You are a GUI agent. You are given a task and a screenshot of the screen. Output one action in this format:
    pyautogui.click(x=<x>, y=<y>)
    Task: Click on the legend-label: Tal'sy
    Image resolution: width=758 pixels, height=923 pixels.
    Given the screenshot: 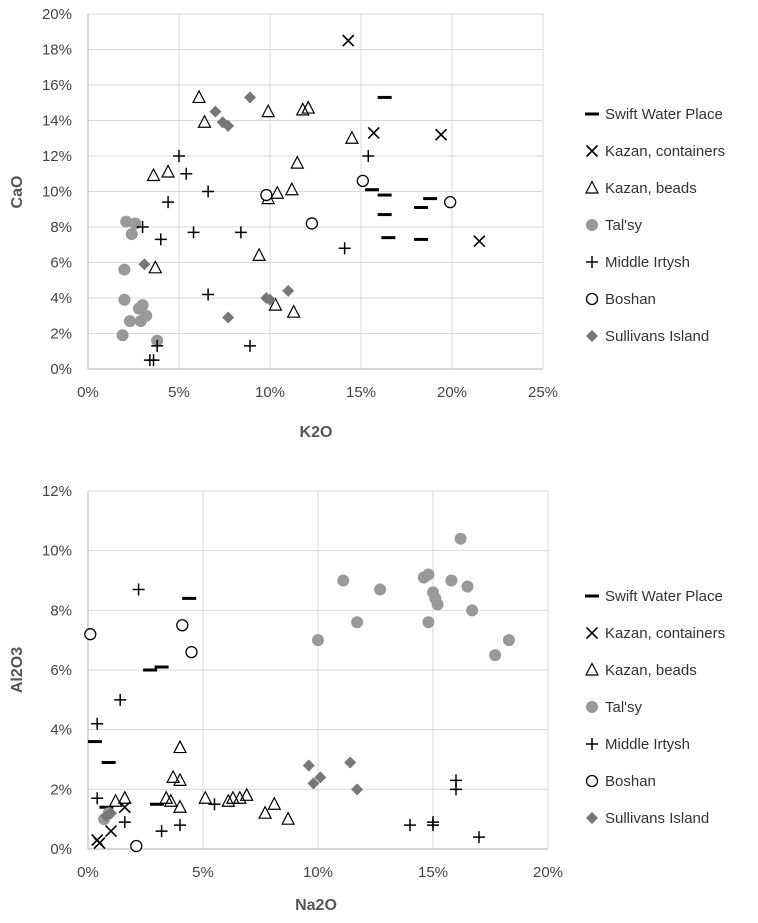 What is the action you would take?
    pyautogui.click(x=624, y=225)
    